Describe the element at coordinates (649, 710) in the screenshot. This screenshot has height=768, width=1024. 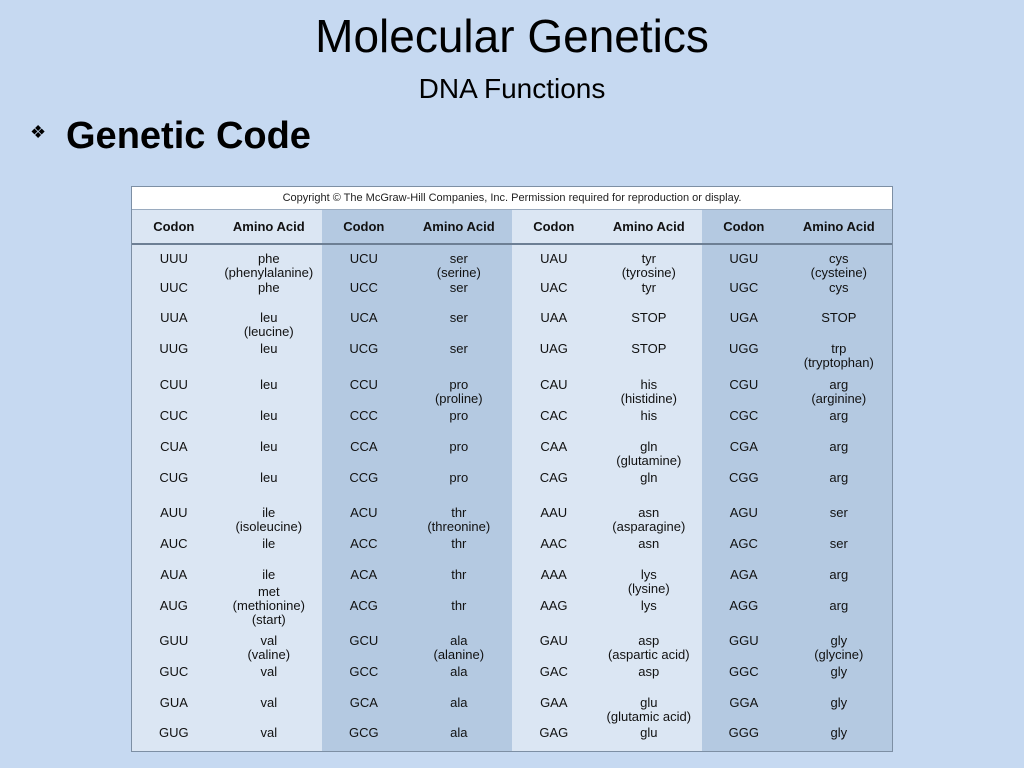
I see `amino-acid-cell: glu (glutamic acid)` at that location.